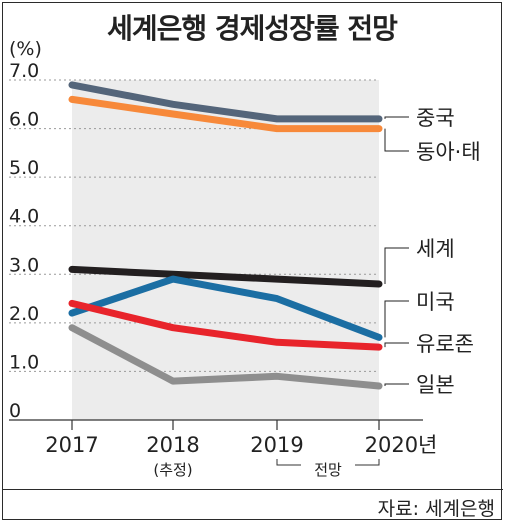 The height and width of the screenshot is (524, 506). Describe the element at coordinates (252, 28) in the screenshot. I see `chart-title: 세계은행 경제성장률 전망` at that location.